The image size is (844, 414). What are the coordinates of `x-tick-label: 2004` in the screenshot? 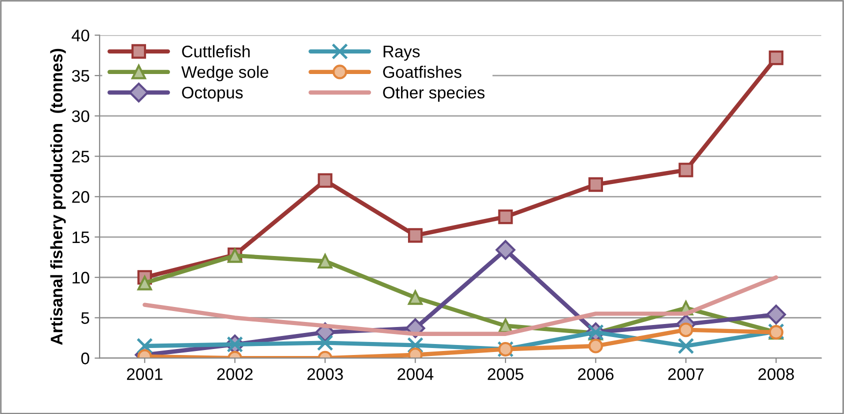 It's located at (416, 374).